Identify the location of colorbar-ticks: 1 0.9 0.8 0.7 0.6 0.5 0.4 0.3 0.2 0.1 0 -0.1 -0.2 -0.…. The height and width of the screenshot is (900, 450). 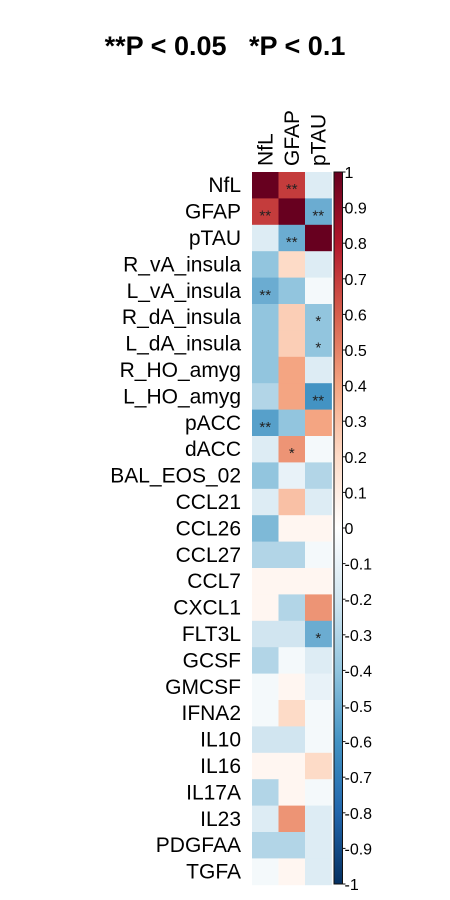
(357, 529).